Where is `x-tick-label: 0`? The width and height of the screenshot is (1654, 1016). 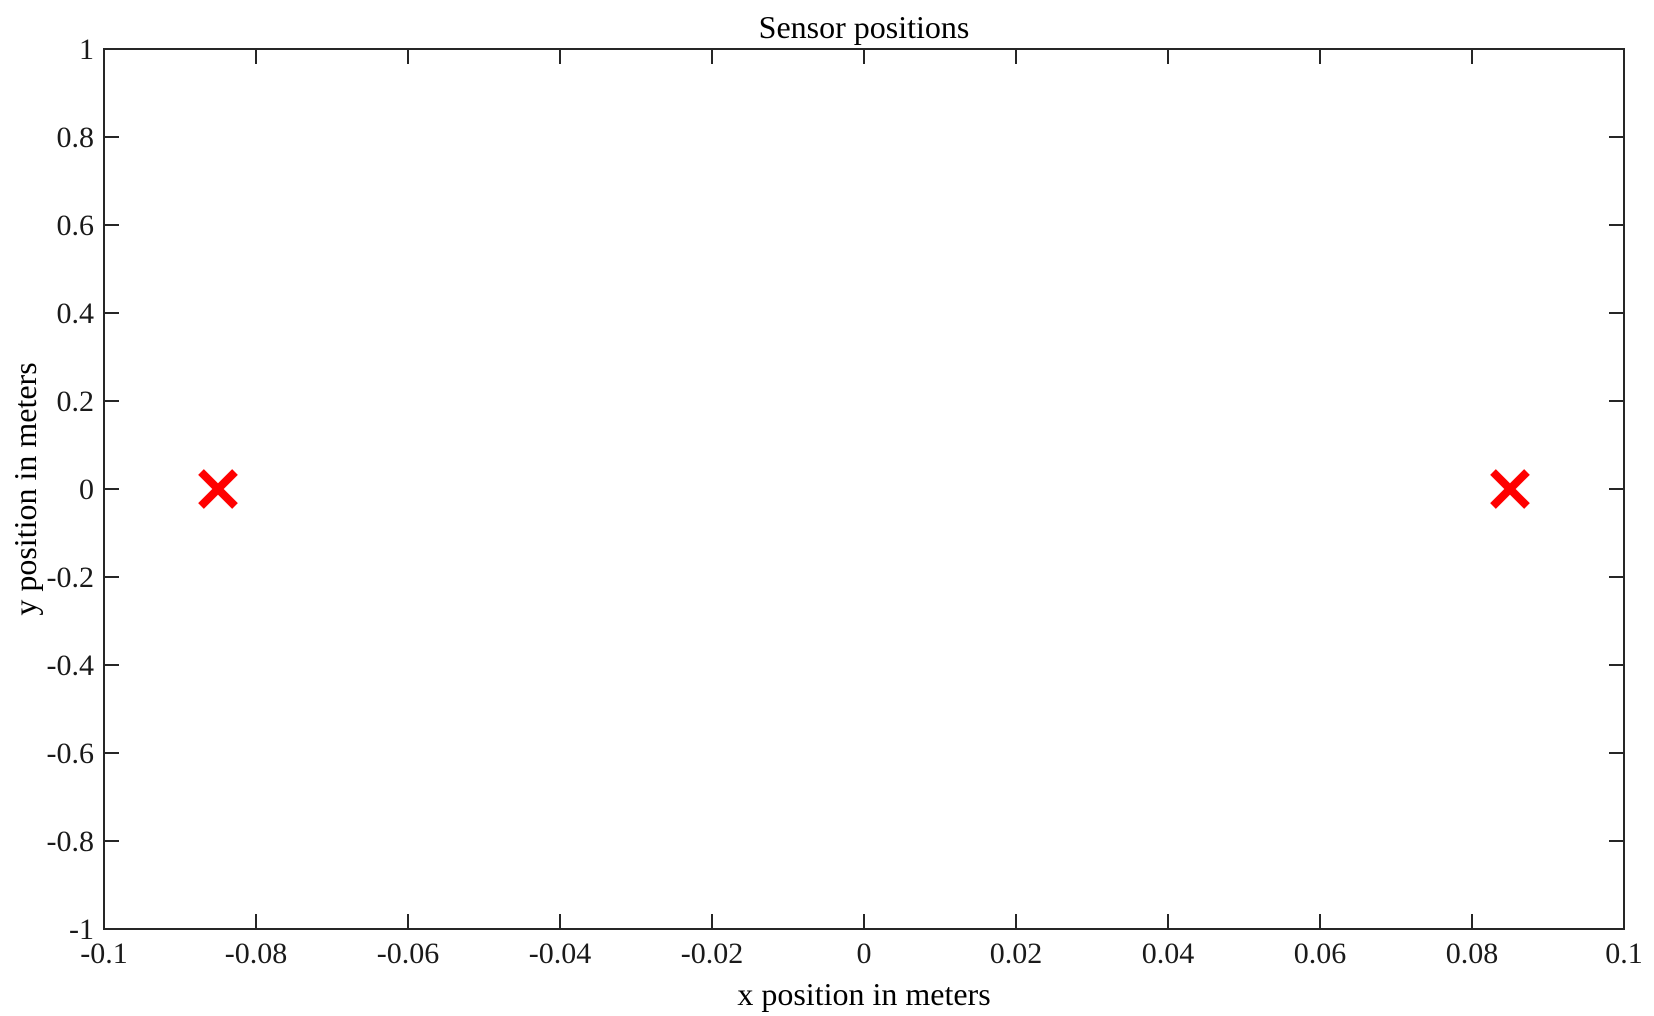
x-tick-label: 0 is located at coordinates (864, 953).